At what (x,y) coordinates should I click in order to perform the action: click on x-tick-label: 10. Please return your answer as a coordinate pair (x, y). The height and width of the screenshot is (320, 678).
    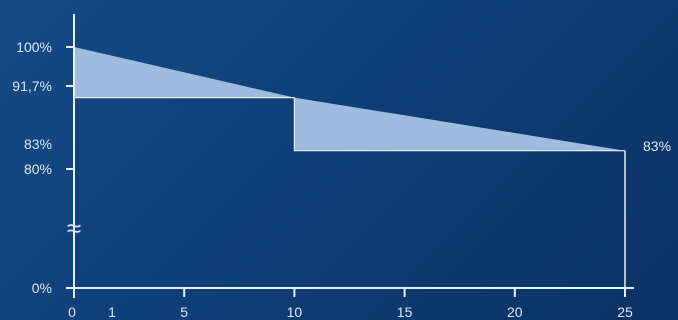
    Looking at the image, I should click on (295, 312).